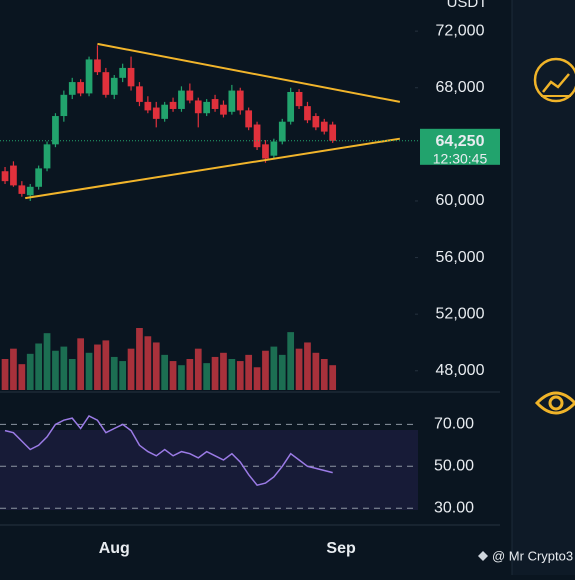  I want to click on x-tick-label: Sep, so click(341, 548).